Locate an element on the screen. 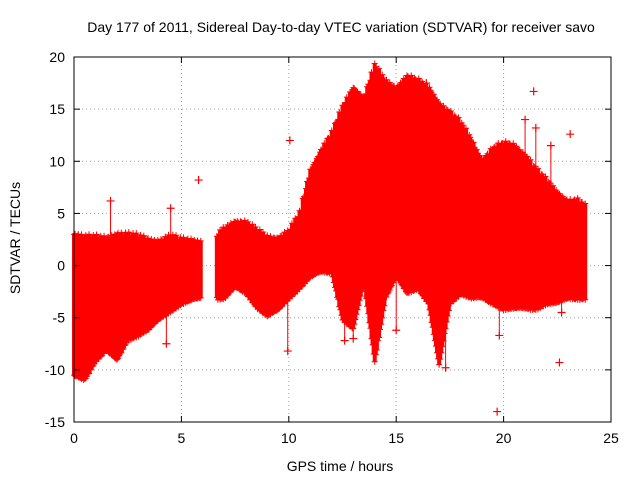  x-tick-label: 15 is located at coordinates (396, 438).